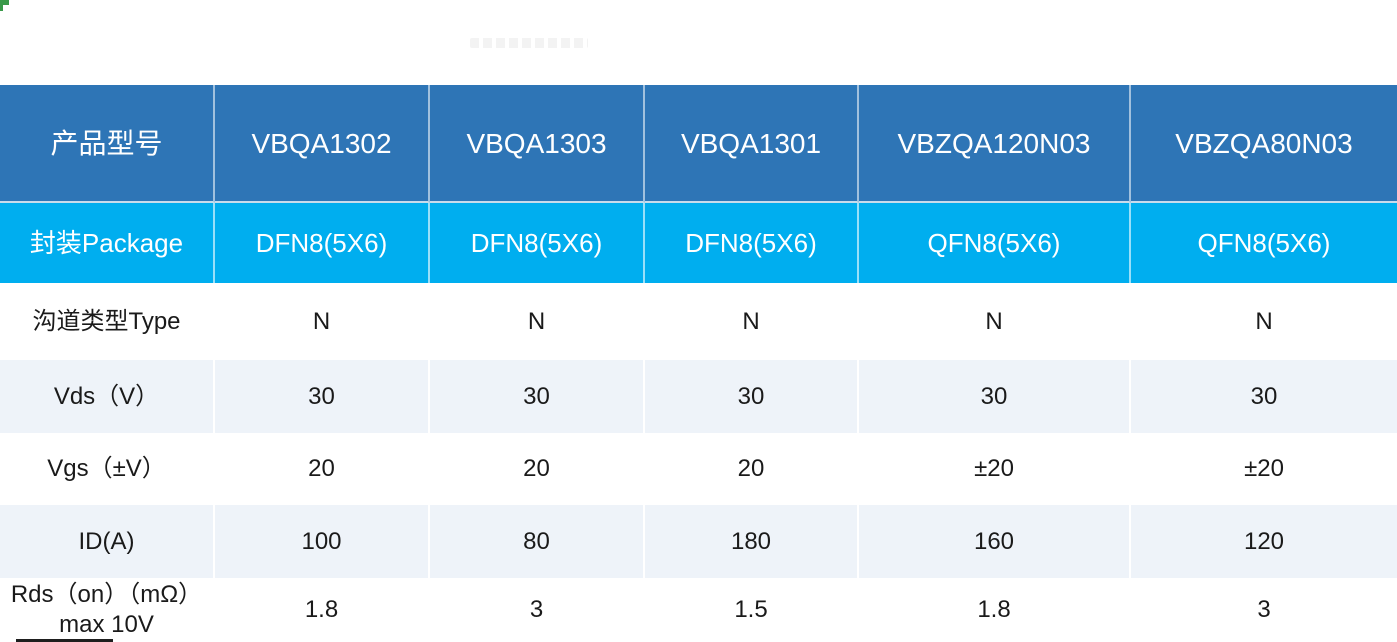 This screenshot has height=642, width=1397. Describe the element at coordinates (1264, 541) in the screenshot. I see `value-cell: 120` at that location.